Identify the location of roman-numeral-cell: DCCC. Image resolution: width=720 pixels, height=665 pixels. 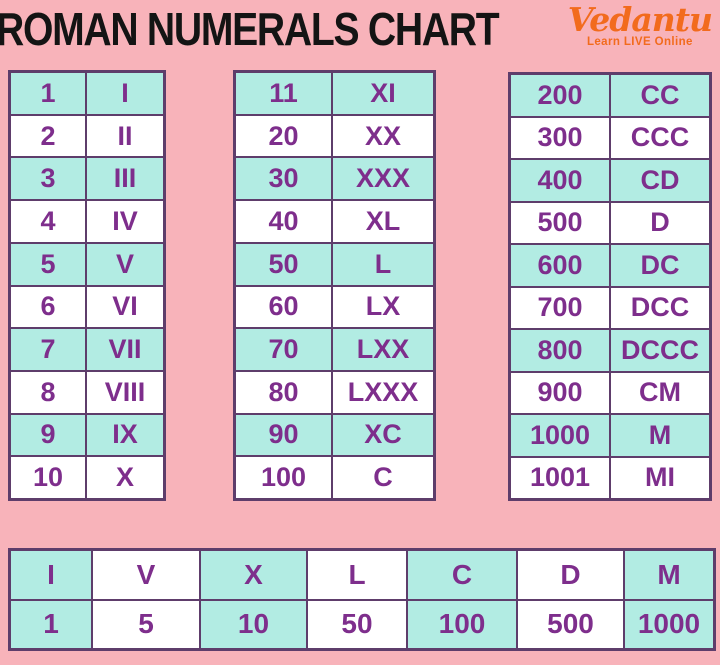
(660, 350).